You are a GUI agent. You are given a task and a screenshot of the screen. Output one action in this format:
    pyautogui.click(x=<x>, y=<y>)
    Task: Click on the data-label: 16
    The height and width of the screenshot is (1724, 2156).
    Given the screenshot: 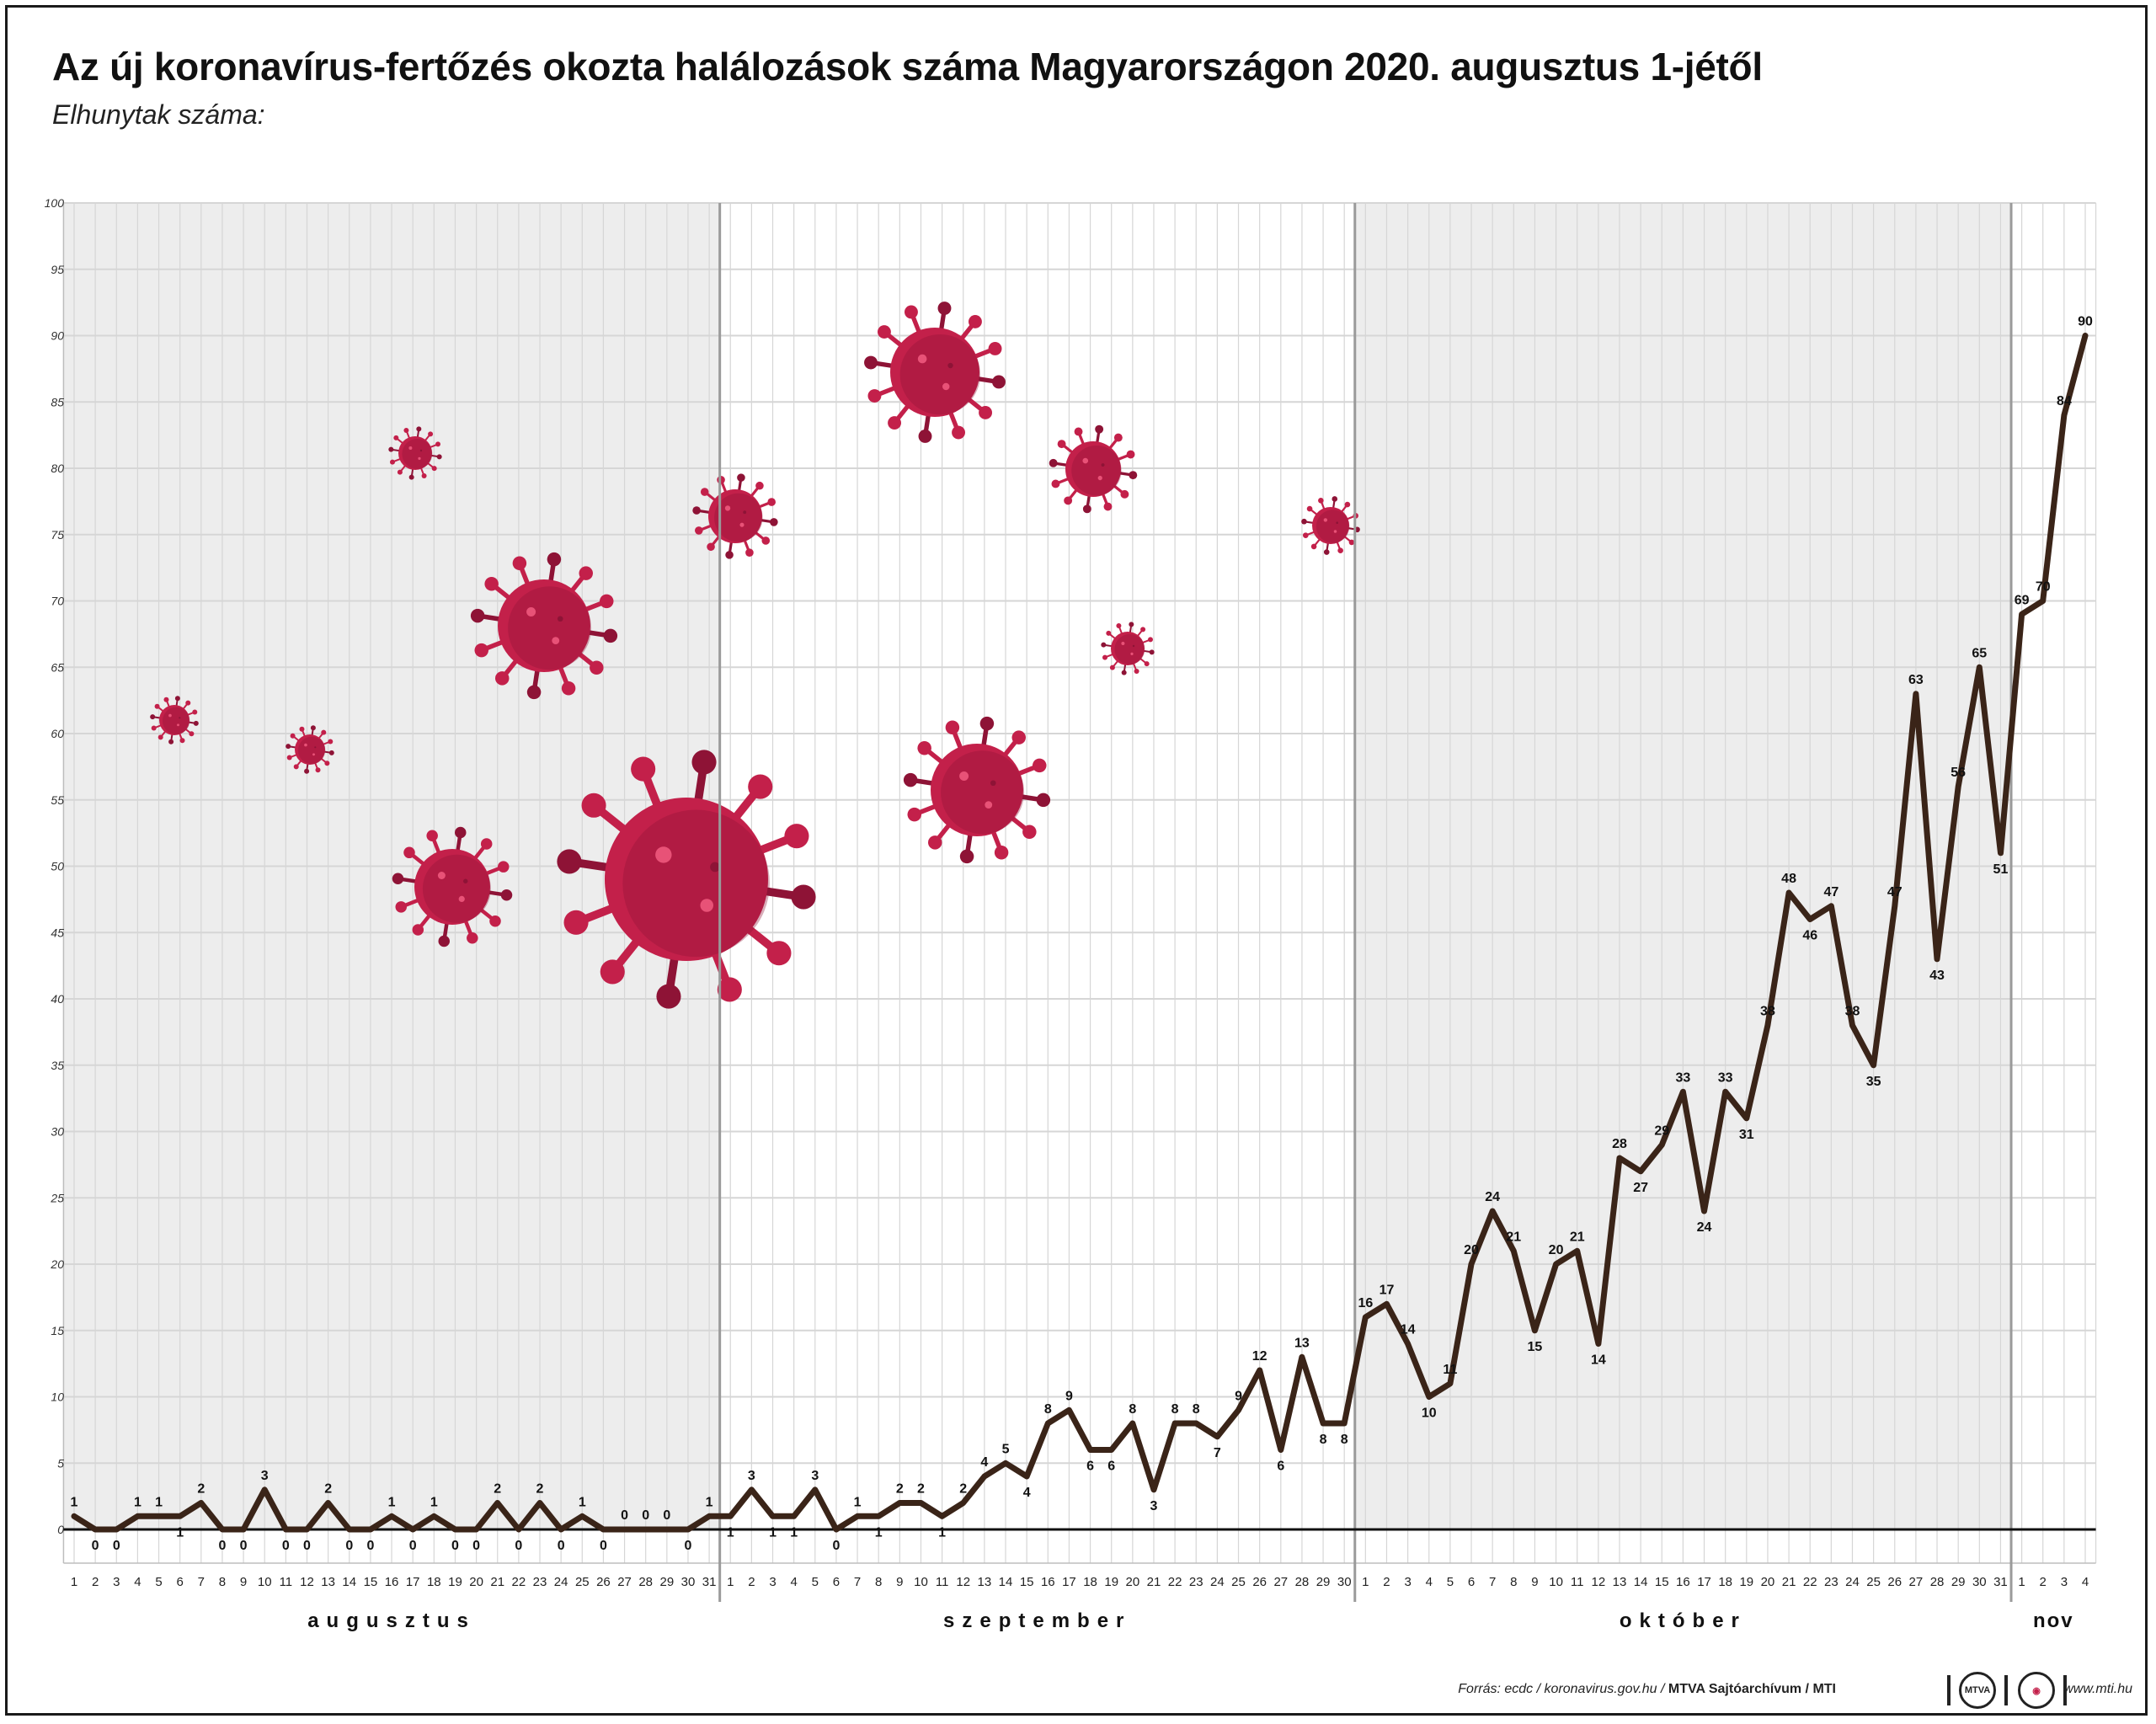 What is the action you would take?
    pyautogui.click(x=1365, y=1303)
    